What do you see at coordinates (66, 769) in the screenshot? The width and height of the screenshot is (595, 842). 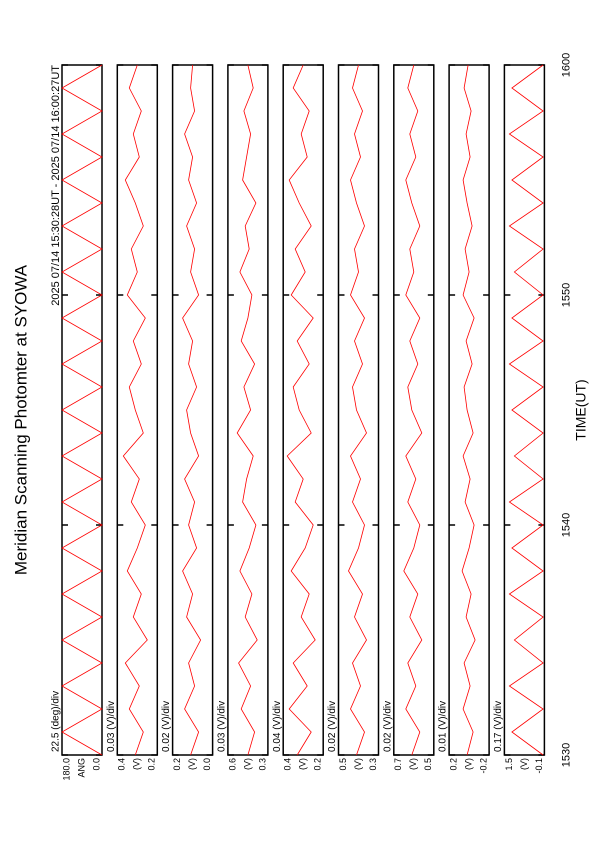 I see `y-tick-label: 180.0` at bounding box center [66, 769].